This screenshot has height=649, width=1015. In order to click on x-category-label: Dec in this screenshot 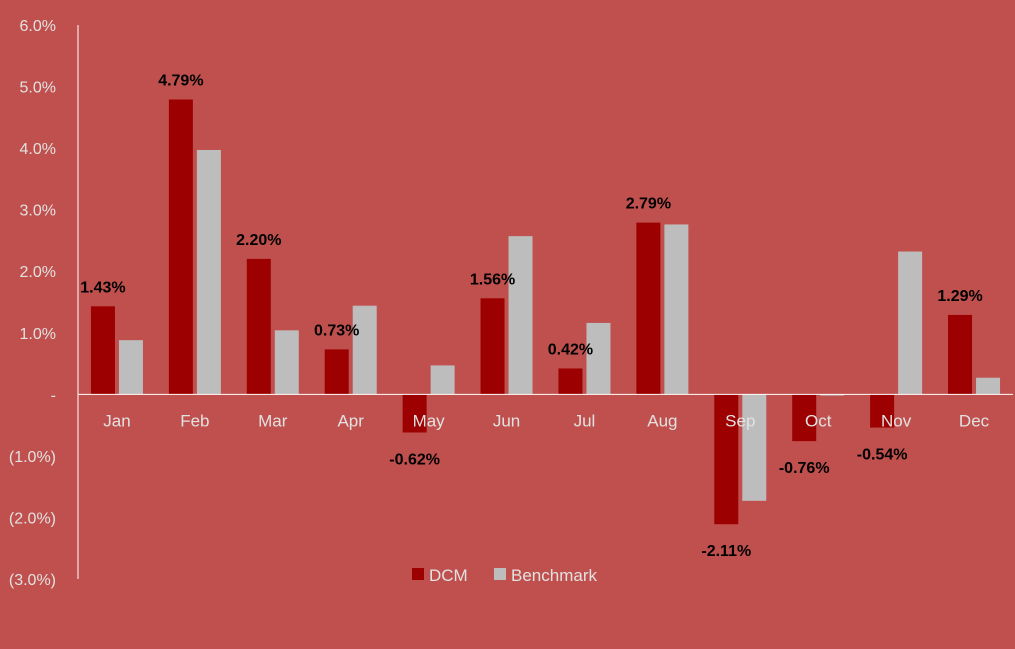, I will do `click(974, 420)`.